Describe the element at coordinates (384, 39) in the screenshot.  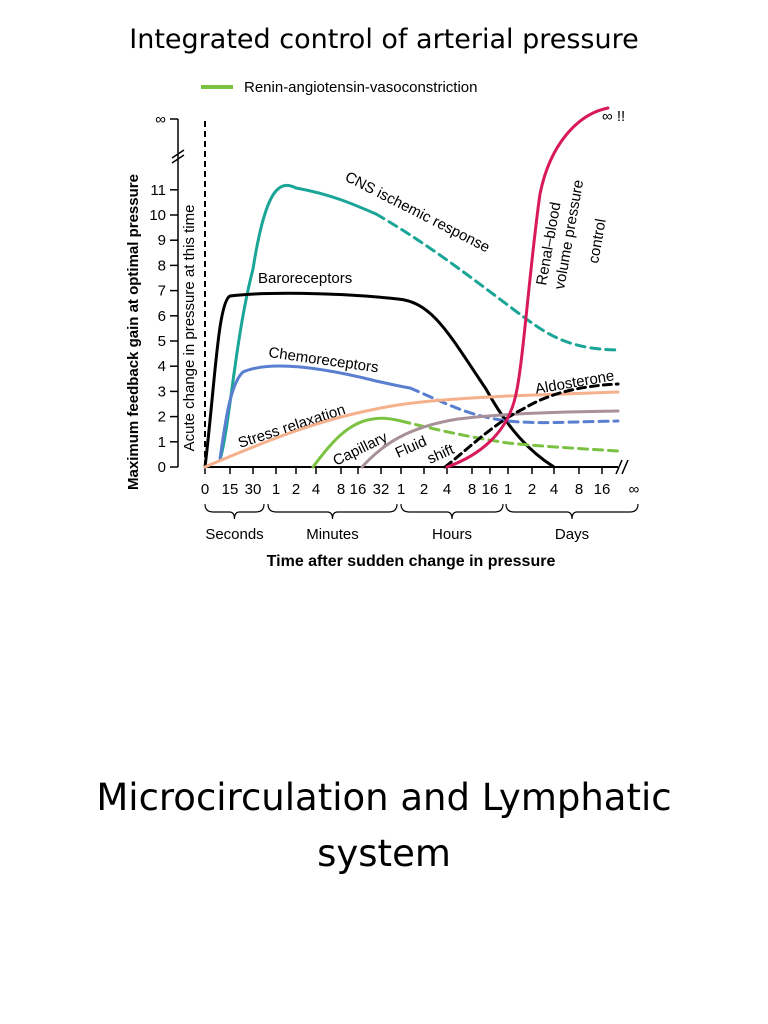
I see `slide-title: Integrated control of arterial pressure` at that location.